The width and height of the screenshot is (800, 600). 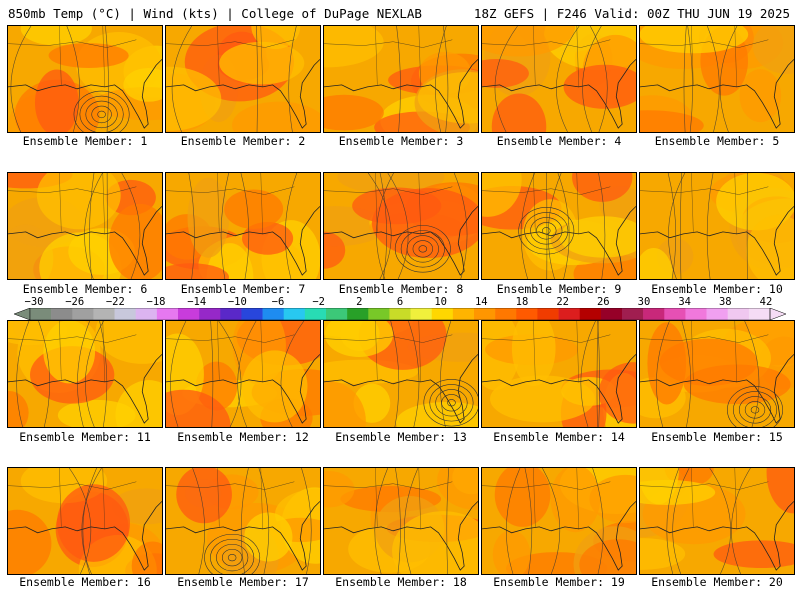 What do you see at coordinates (243, 582) in the screenshot?
I see `ensemble-member-label: Ensemble Member: 17` at bounding box center [243, 582].